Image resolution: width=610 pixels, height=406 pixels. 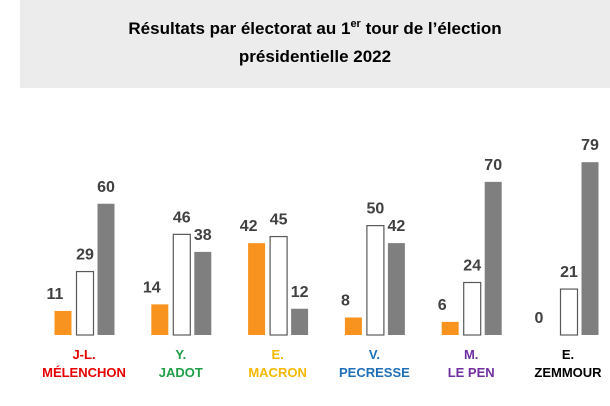 What do you see at coordinates (374, 363) in the screenshot?
I see `x-tick-label: V. PECRESSE` at bounding box center [374, 363].